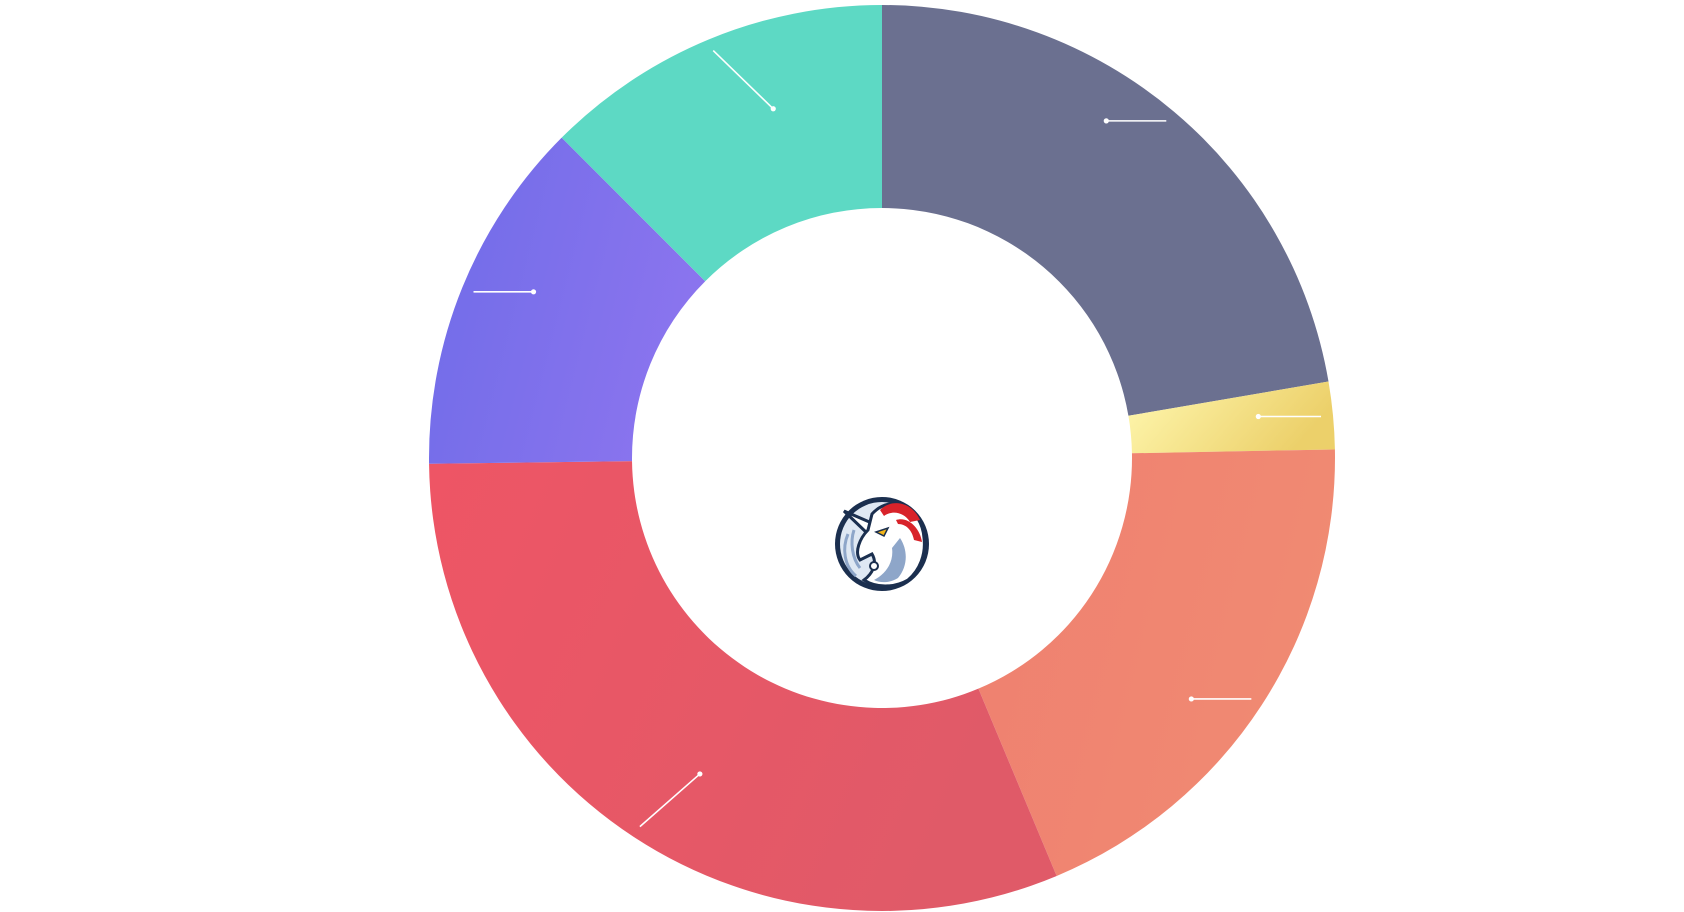 The height and width of the screenshot is (912, 1684). What do you see at coordinates (882, 544) in the screenshot?
I see `unicorn-logo-icon` at bounding box center [882, 544].